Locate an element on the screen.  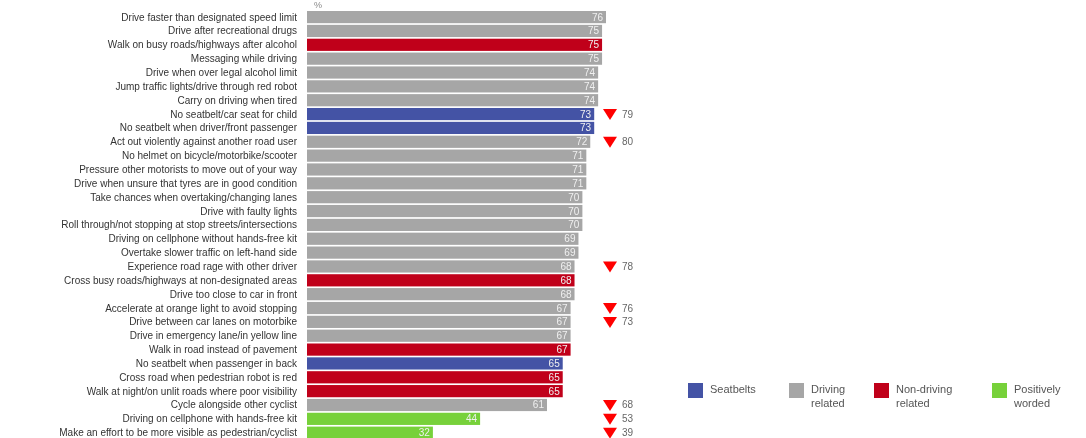
y-tick-label: Drive after recreational drugs is located at coordinates (232, 31).